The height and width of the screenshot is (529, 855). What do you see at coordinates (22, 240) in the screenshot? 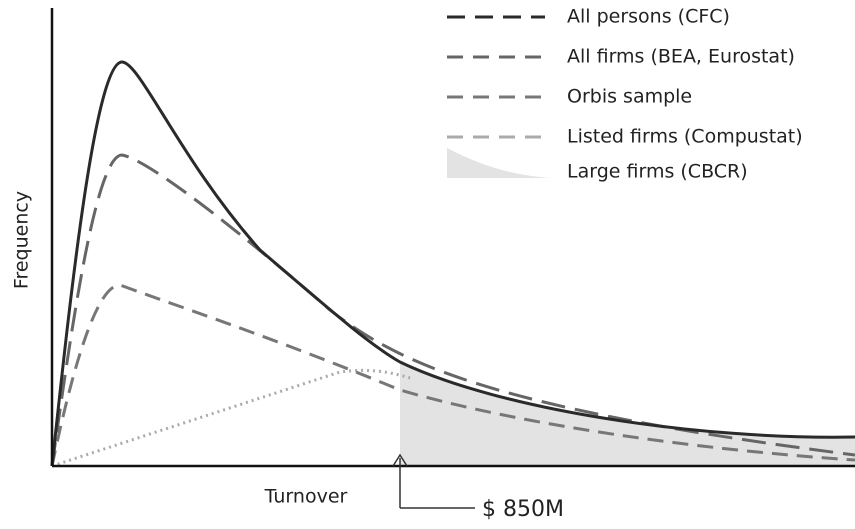
I see `y-axis-label: Frequency` at bounding box center [22, 240].